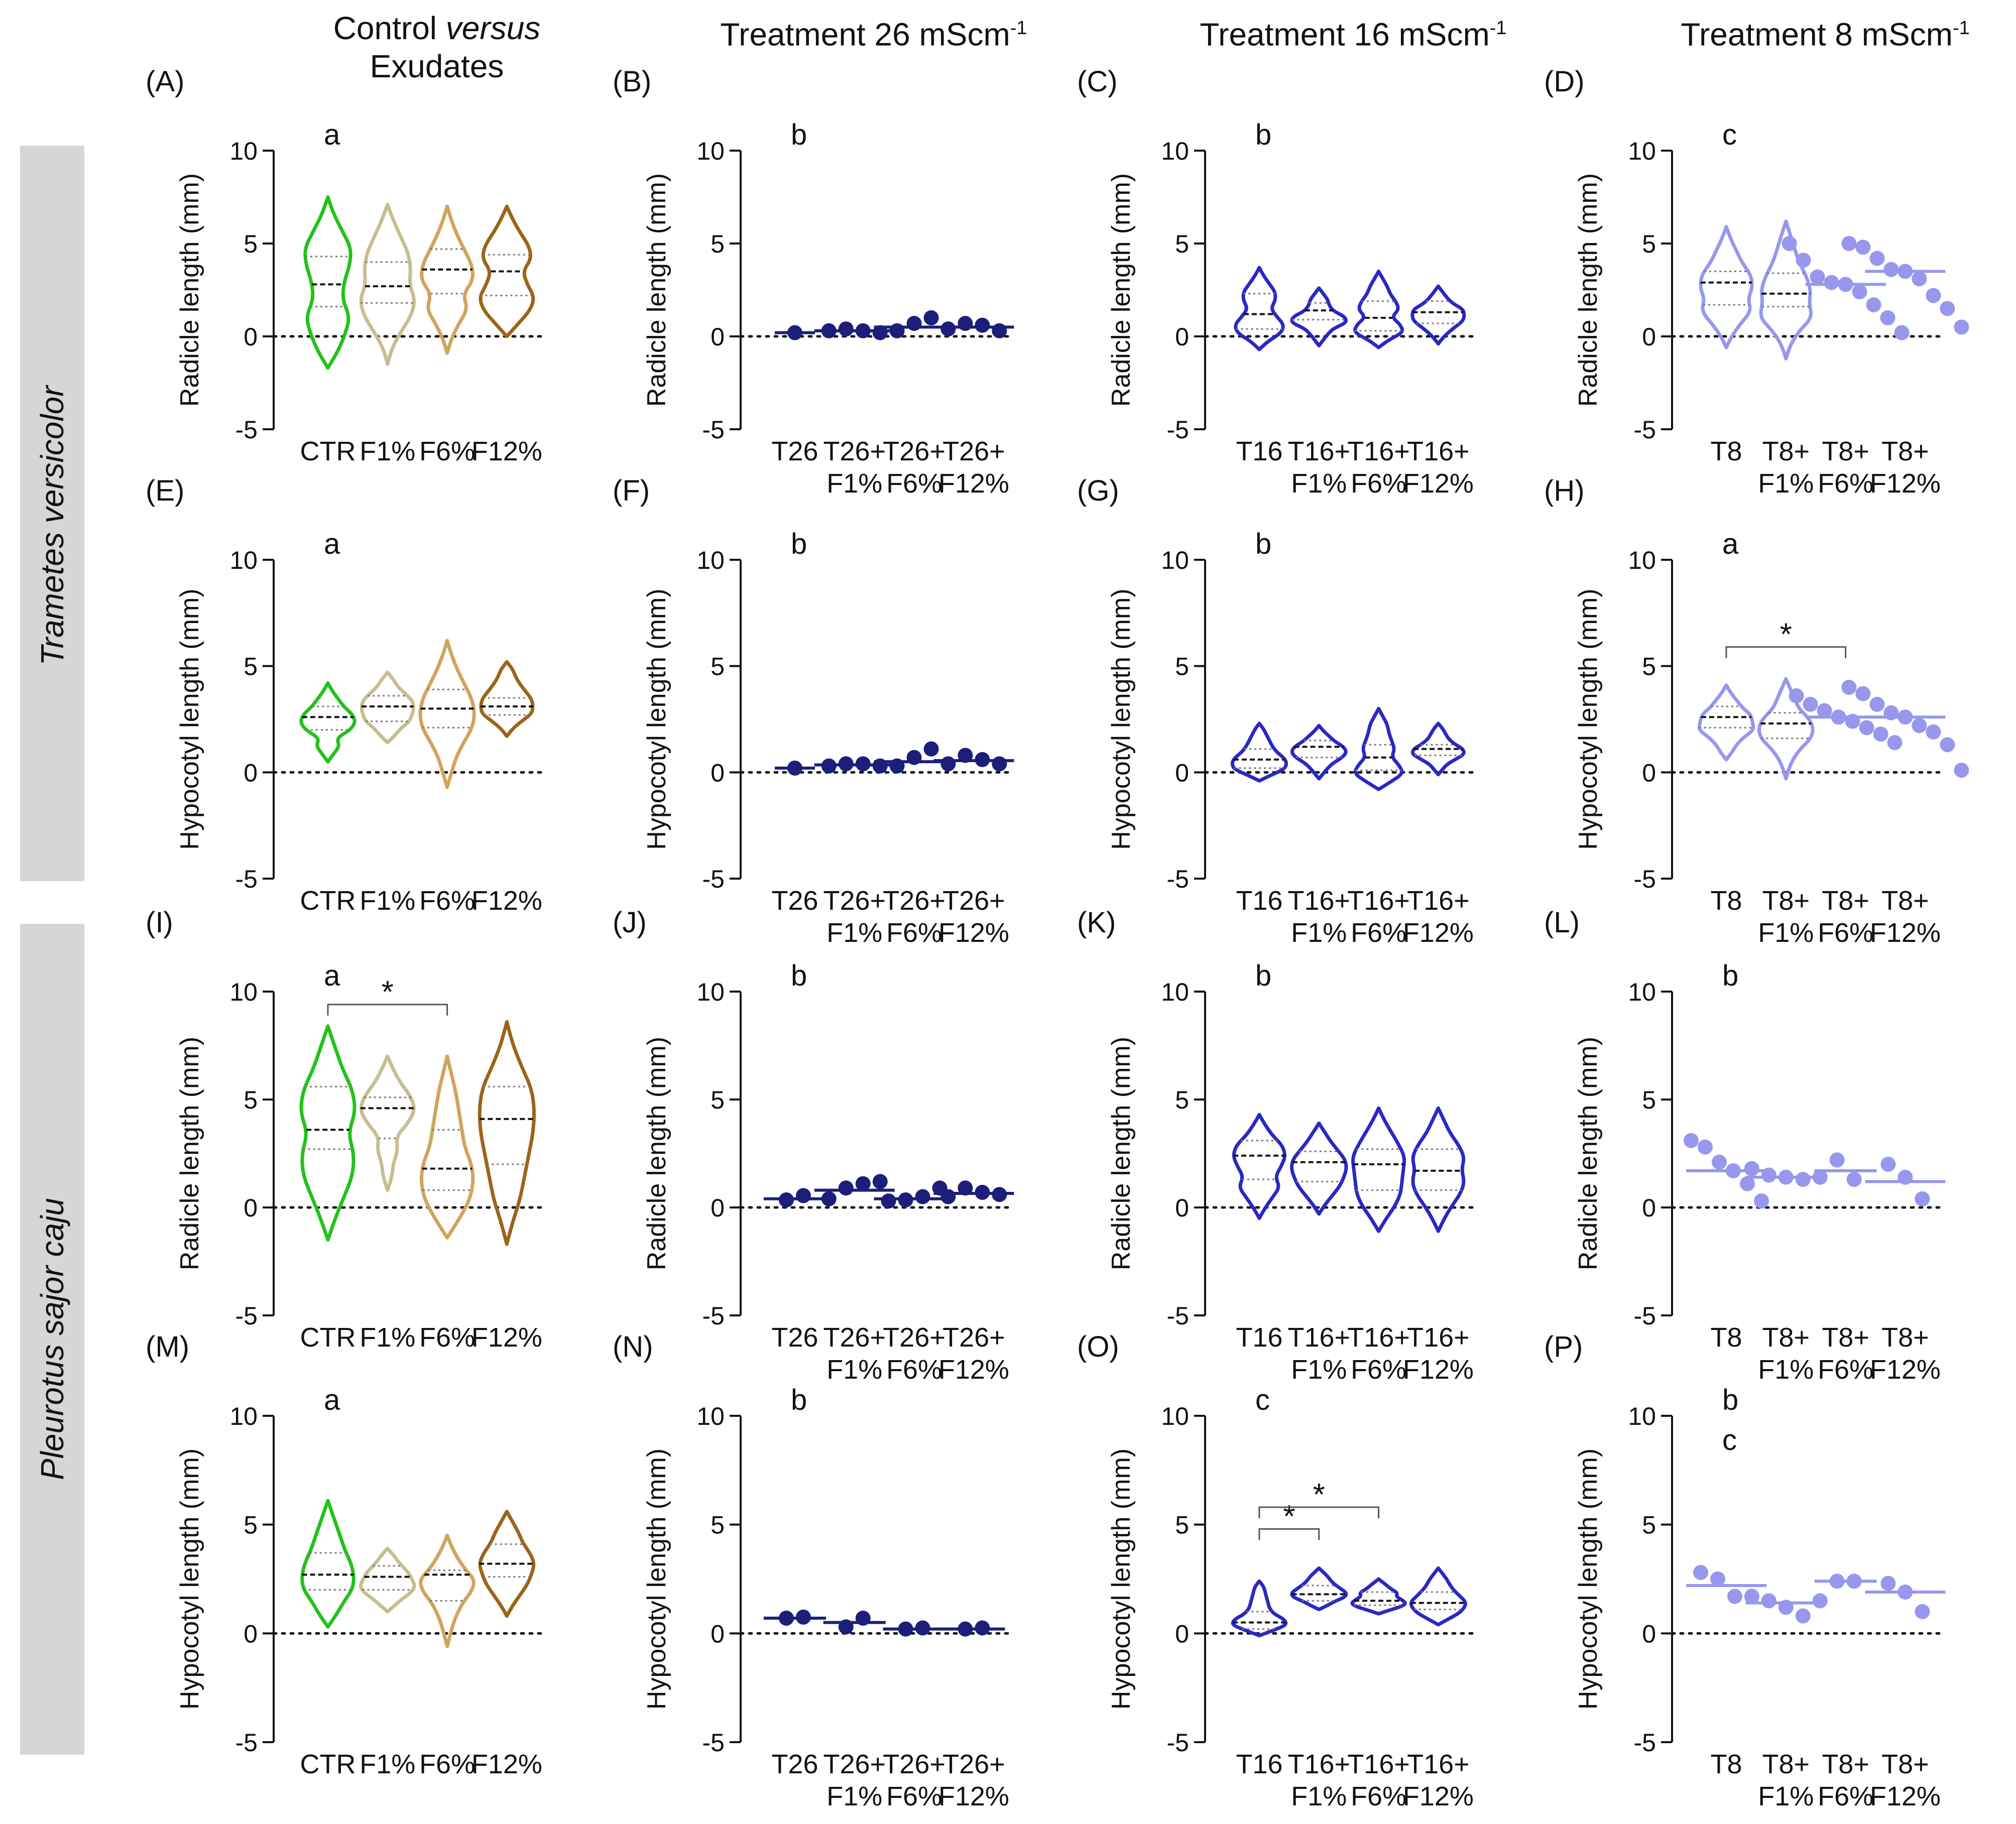 Image resolution: width=2016 pixels, height=1824 pixels. What do you see at coordinates (165, 81) in the screenshot?
I see `panel-label: (A)` at bounding box center [165, 81].